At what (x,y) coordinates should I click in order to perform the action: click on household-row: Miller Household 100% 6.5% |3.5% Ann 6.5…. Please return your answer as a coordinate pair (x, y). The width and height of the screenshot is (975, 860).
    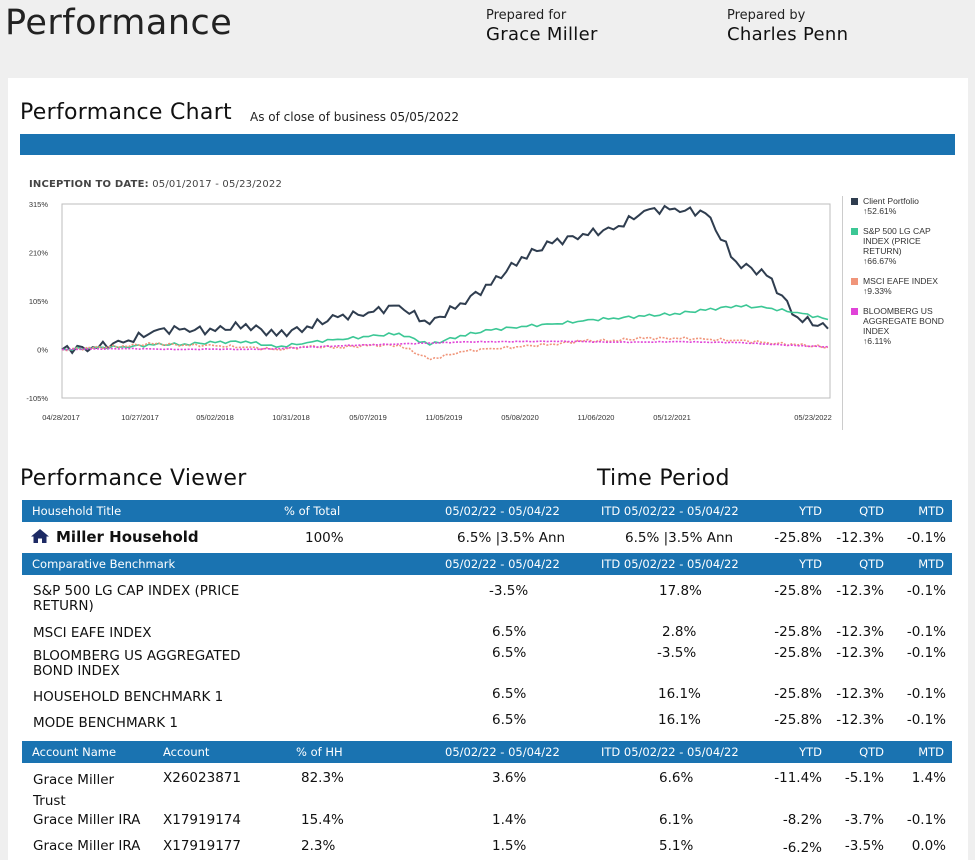
    Looking at the image, I should click on (487, 538).